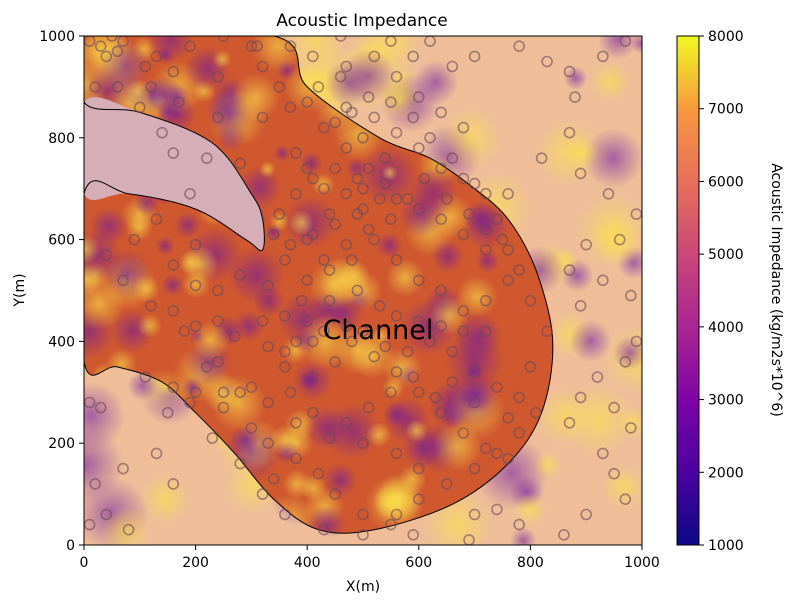 The width and height of the screenshot is (794, 605). Describe the element at coordinates (776, 290) in the screenshot. I see `colorbar-label: Acoustic Impedance (kg/m2s*10^6)` at that location.